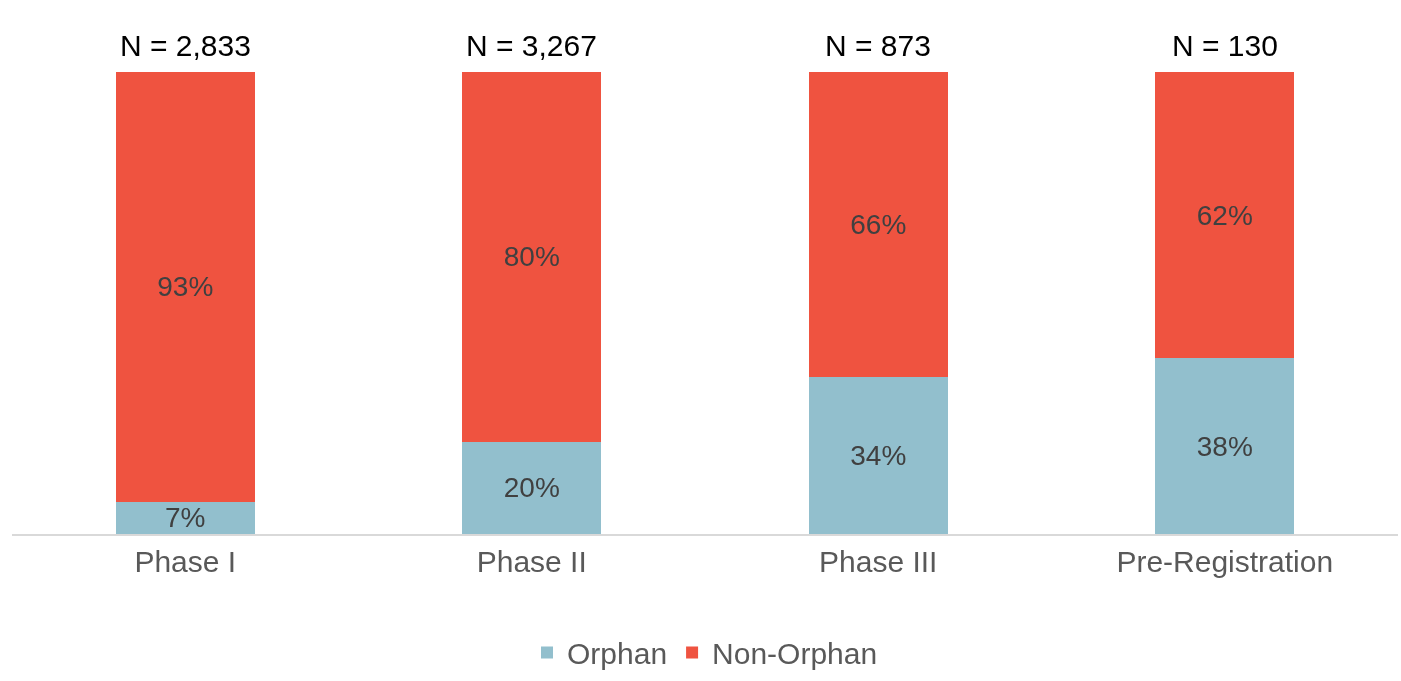  Describe the element at coordinates (185, 45) in the screenshot. I see `annotation: N = 2,833` at that location.